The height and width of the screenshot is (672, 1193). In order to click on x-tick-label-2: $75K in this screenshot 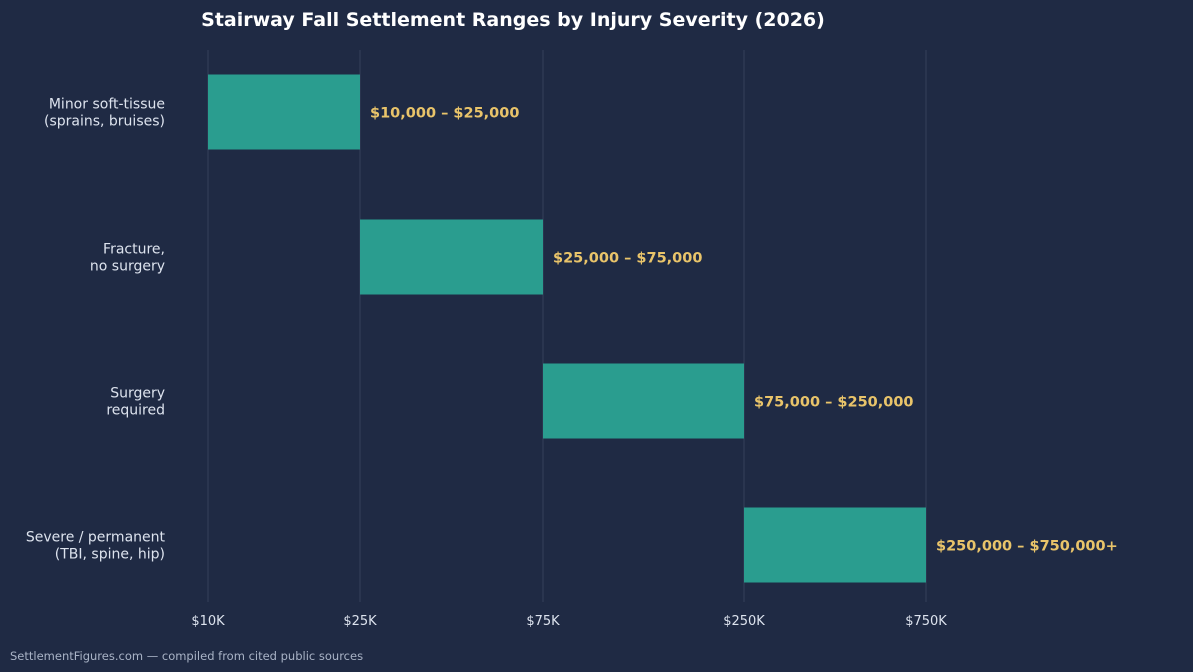, I will do `click(543, 621)`.